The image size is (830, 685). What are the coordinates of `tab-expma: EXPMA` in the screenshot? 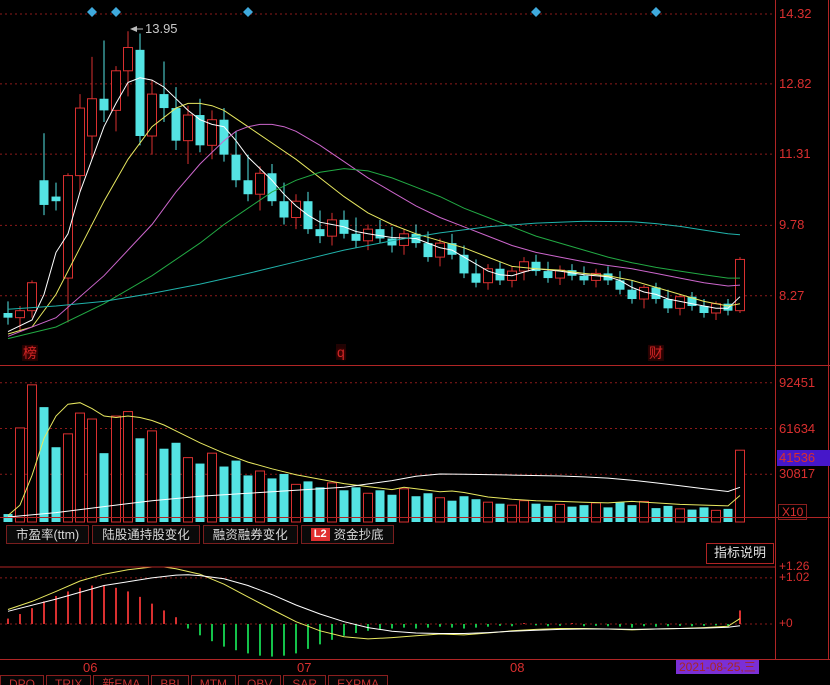 It's located at (358, 680).